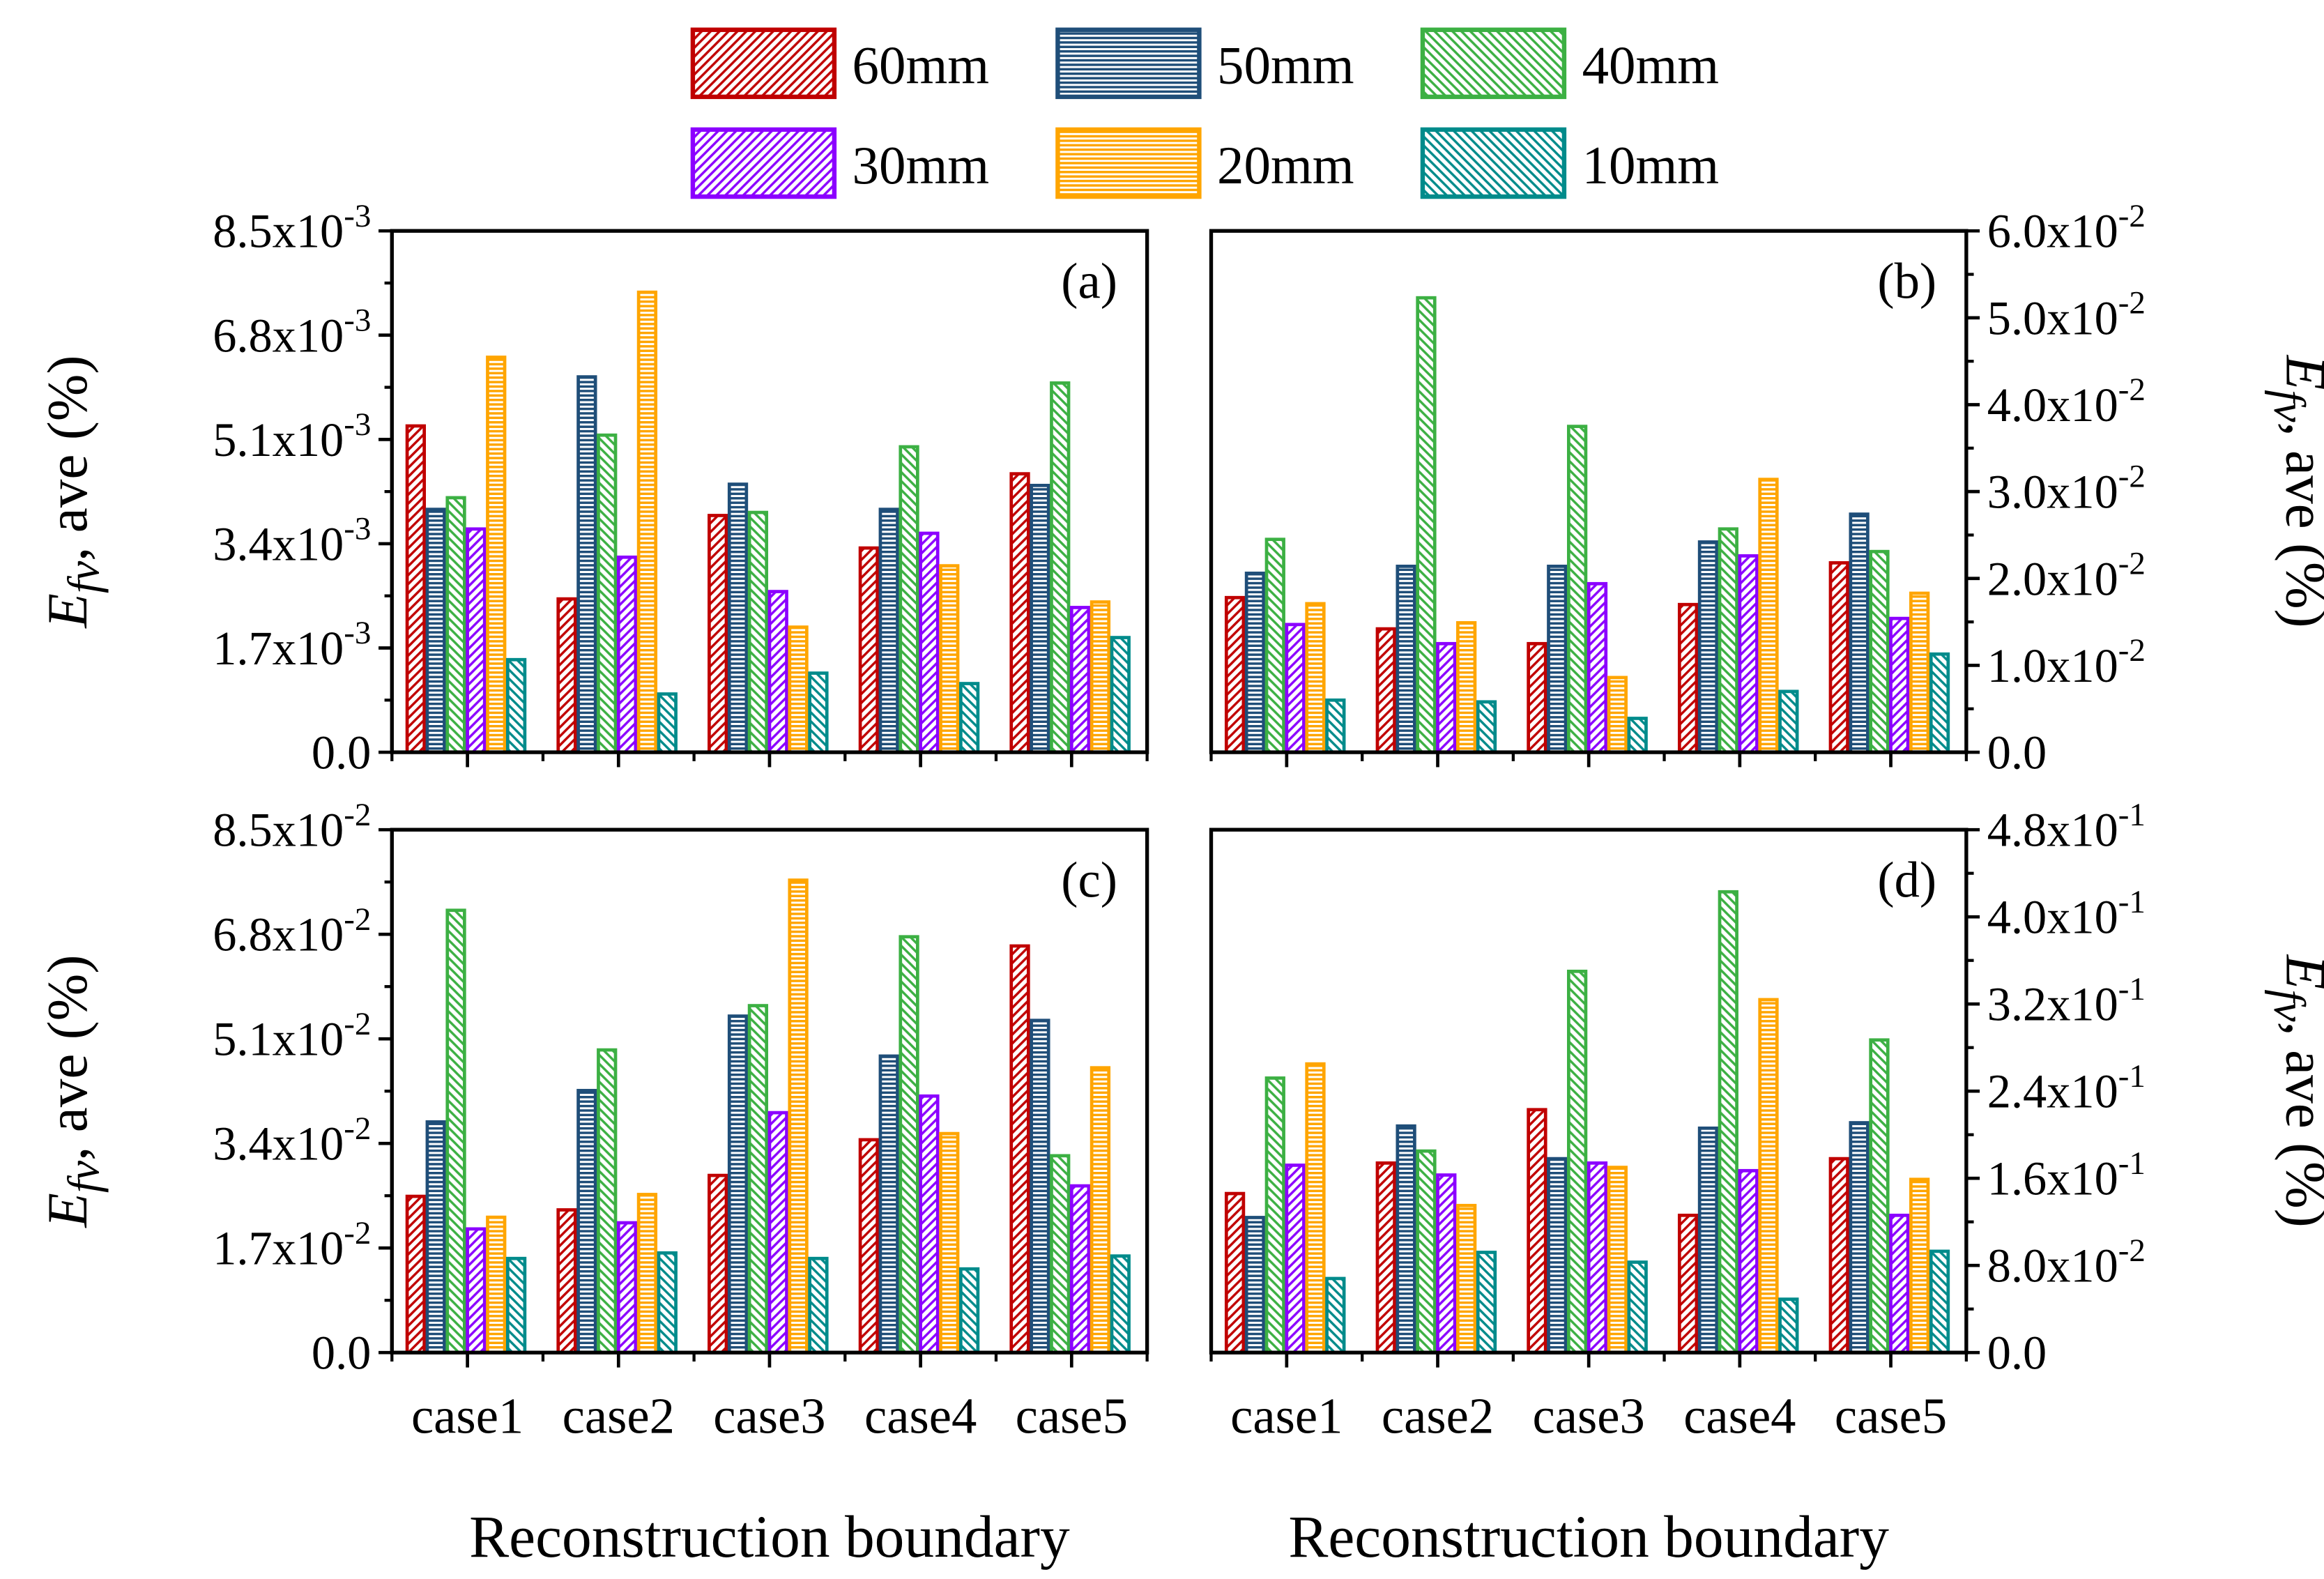 The height and width of the screenshot is (1579, 2324). What do you see at coordinates (869, 1246) in the screenshot?
I see `bar-60mm-case4` at bounding box center [869, 1246].